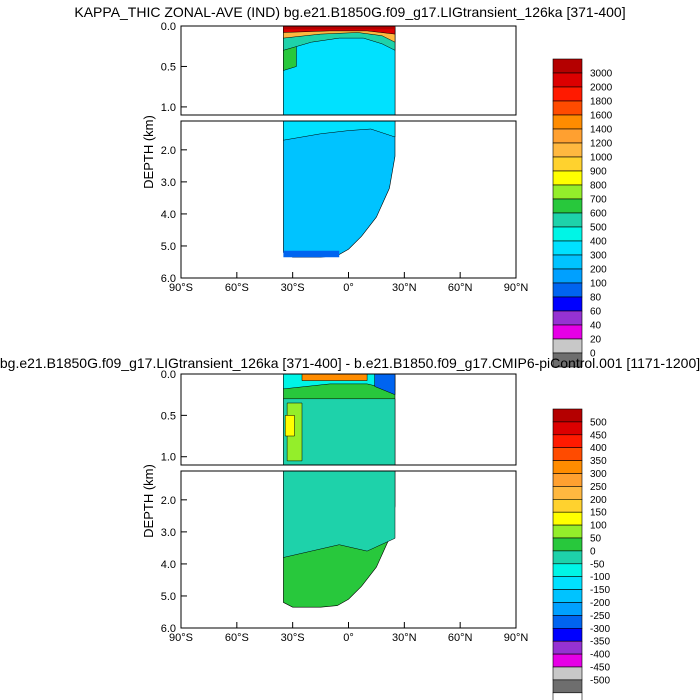  What do you see at coordinates (593, 551) in the screenshot?
I see `colorbar-label: 0` at bounding box center [593, 551].